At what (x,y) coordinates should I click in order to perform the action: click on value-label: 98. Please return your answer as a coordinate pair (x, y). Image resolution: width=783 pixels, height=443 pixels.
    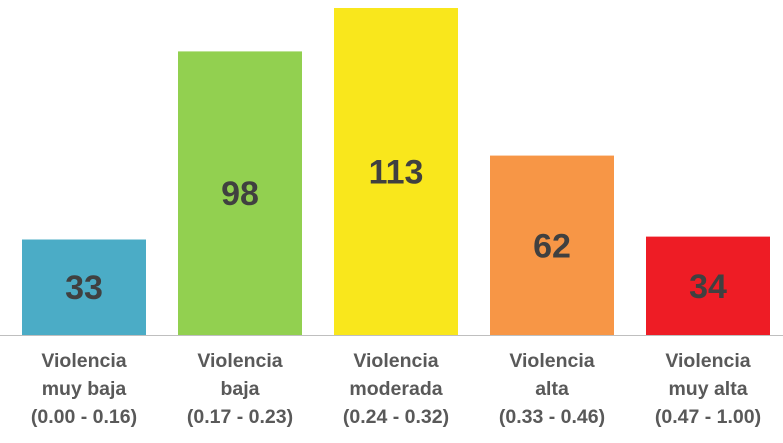
    Looking at the image, I should click on (240, 194).